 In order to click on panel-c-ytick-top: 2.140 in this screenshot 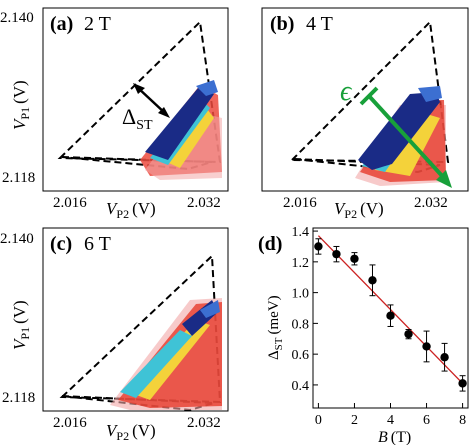, I will do `click(17, 239)`.